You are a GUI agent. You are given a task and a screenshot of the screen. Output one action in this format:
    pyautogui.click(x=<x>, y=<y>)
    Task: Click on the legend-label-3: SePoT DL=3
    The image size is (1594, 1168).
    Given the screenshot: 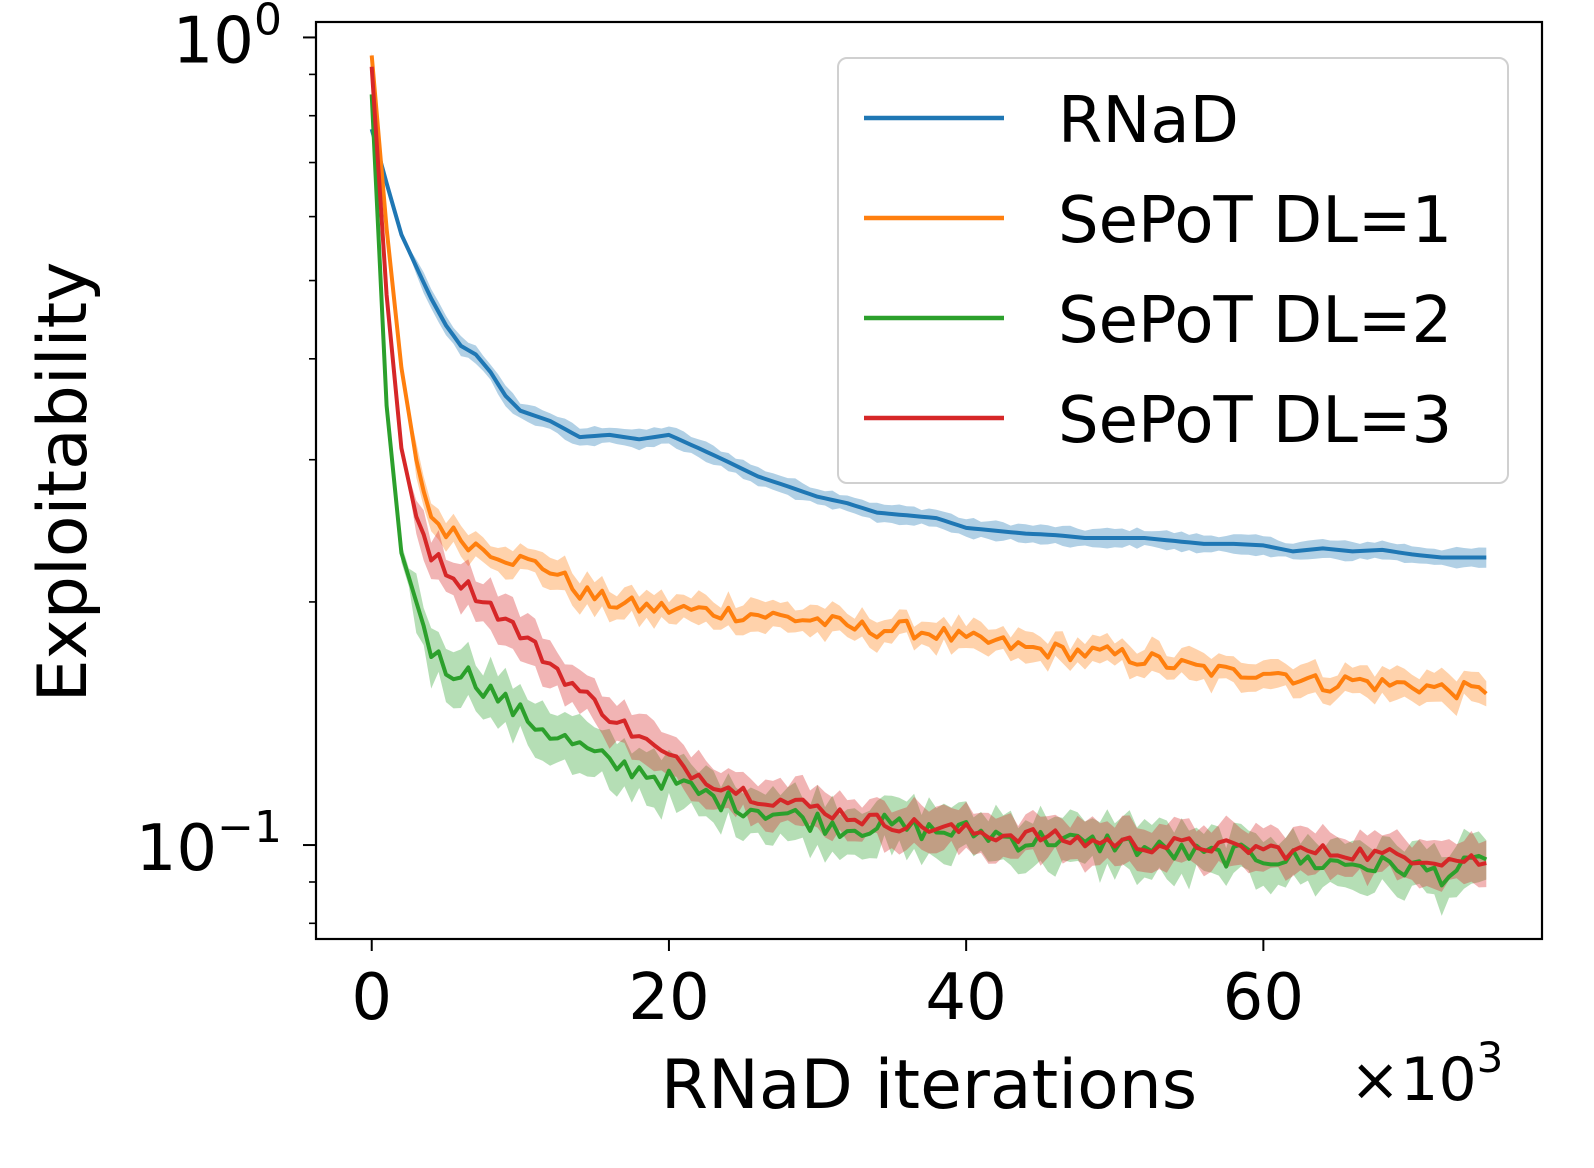 What is the action you would take?
    pyautogui.click(x=1255, y=421)
    